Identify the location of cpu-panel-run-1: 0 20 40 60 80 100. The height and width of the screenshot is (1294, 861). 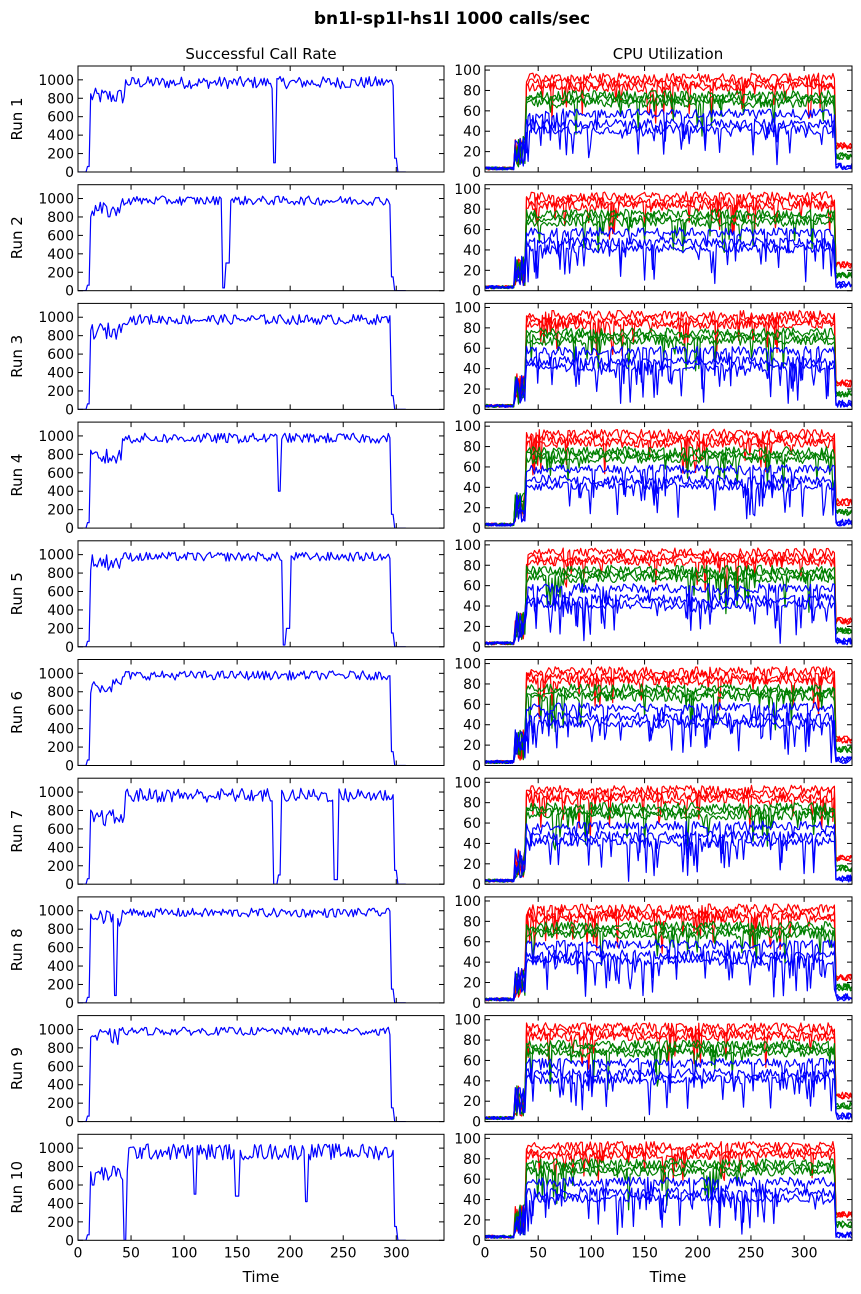
(653, 122).